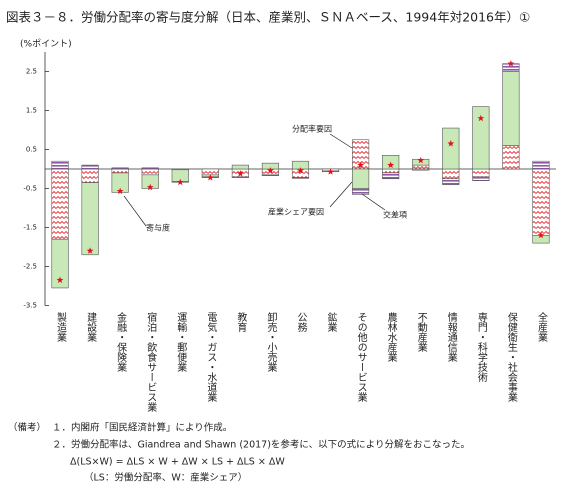 The image size is (583, 492). What do you see at coordinates (211, 357) in the screenshot?
I see `x-tick-label: 電気・ガス・水道業` at bounding box center [211, 357].